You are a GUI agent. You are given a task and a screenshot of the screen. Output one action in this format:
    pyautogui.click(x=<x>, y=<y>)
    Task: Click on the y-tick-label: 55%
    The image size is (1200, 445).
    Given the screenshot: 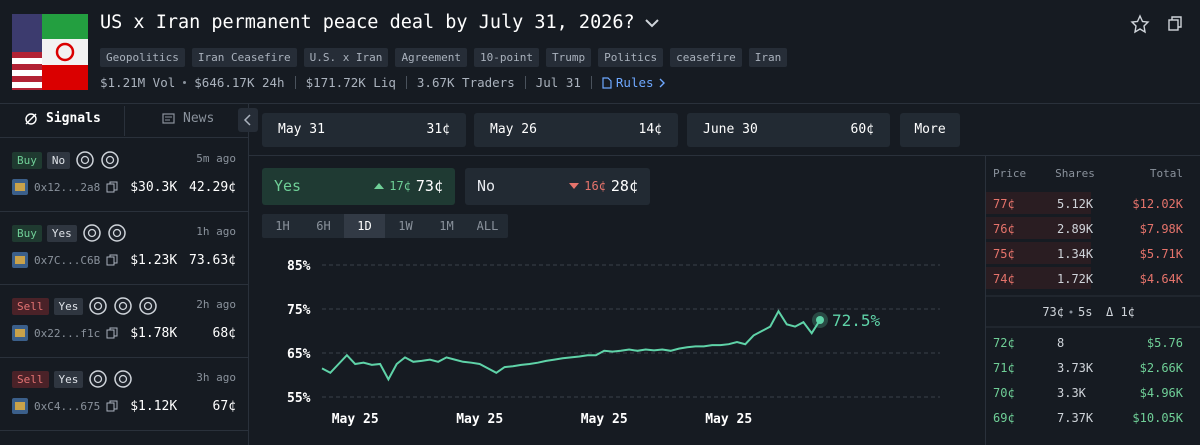 What is the action you would take?
    pyautogui.click(x=299, y=398)
    